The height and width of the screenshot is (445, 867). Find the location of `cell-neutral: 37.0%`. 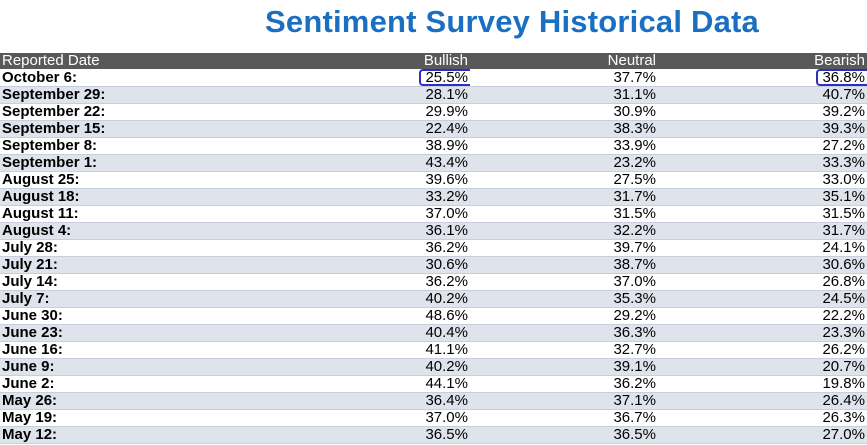

cell-neutral: 37.0% is located at coordinates (564, 282).